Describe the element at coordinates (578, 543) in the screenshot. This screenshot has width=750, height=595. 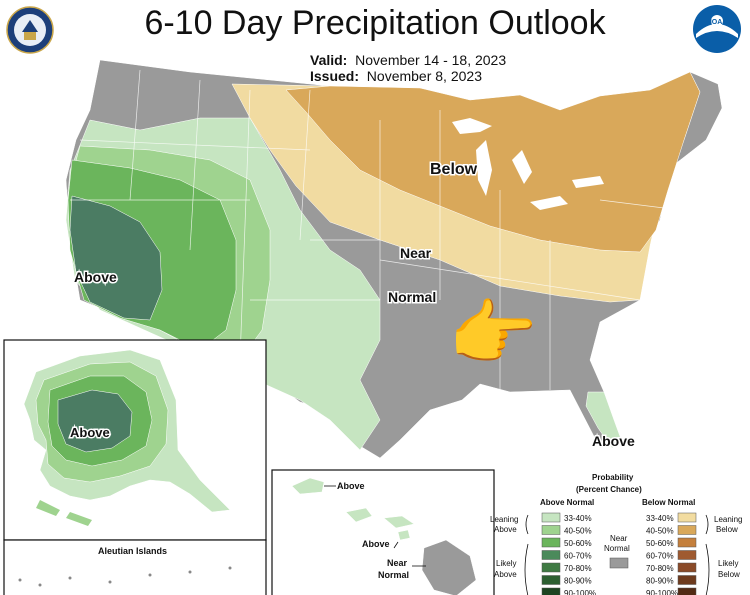
I see `legend-above-range: 50-60%` at that location.